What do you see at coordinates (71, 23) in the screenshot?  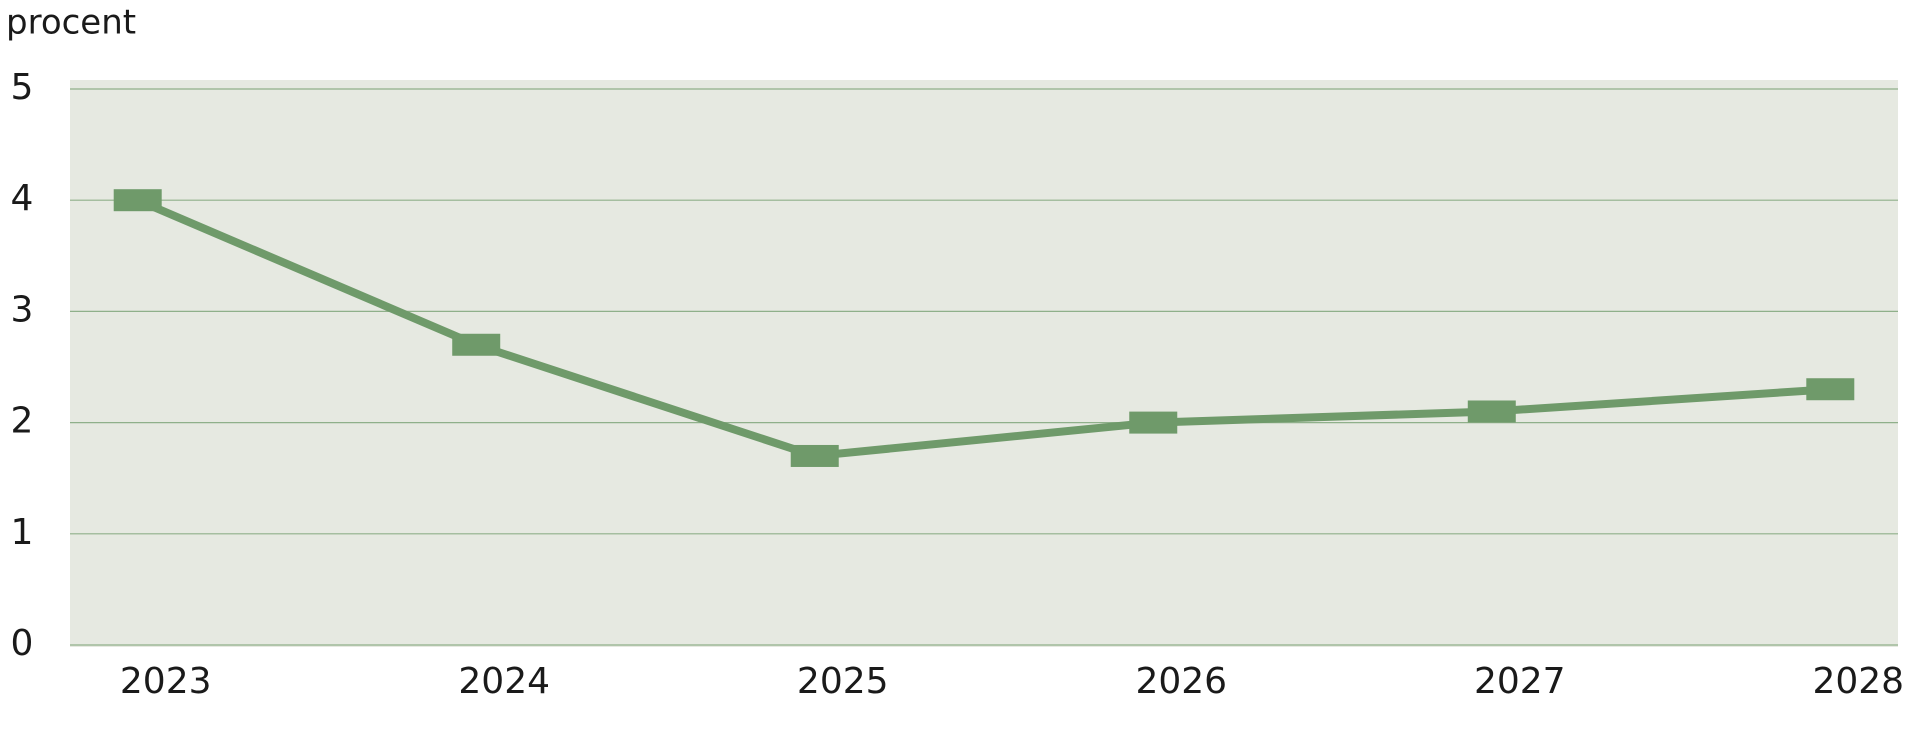 I see `y-axis-label: procent` at bounding box center [71, 23].